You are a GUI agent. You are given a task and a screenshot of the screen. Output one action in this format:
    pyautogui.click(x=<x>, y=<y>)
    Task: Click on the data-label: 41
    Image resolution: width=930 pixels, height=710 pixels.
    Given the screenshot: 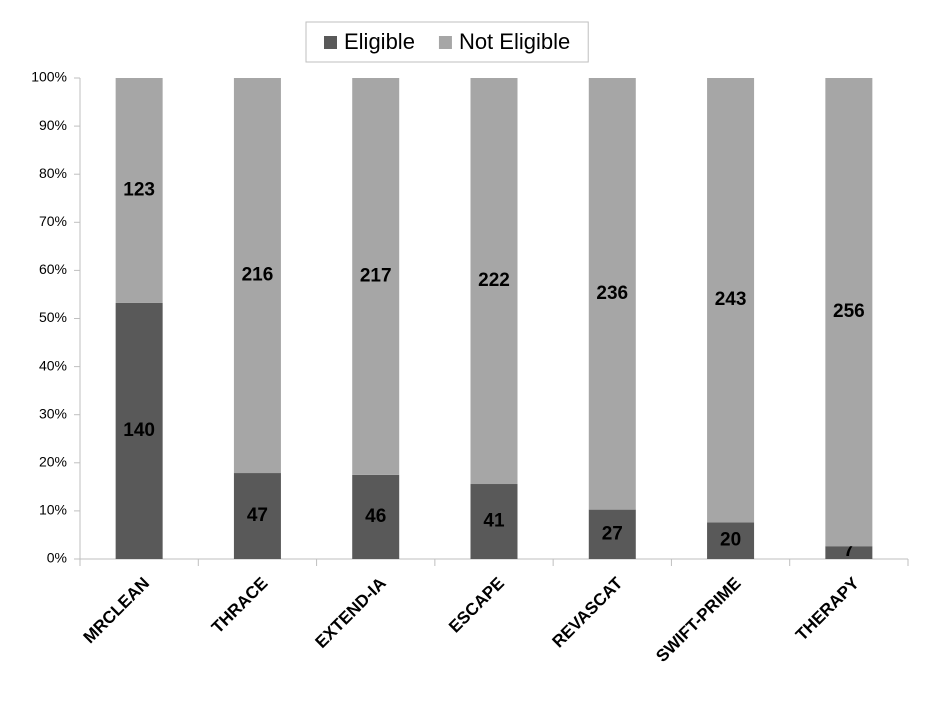 What is the action you would take?
    pyautogui.click(x=494, y=521)
    